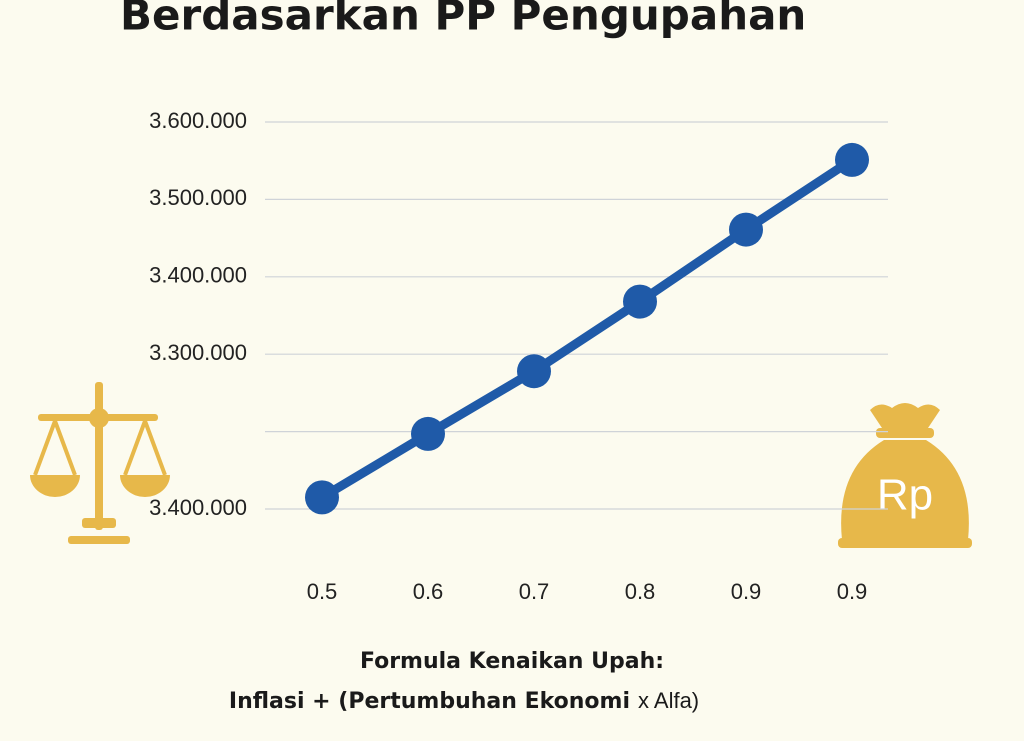 Image resolution: width=1024 pixels, height=741 pixels. Describe the element at coordinates (100, 463) in the screenshot. I see `scale-icon` at that location.